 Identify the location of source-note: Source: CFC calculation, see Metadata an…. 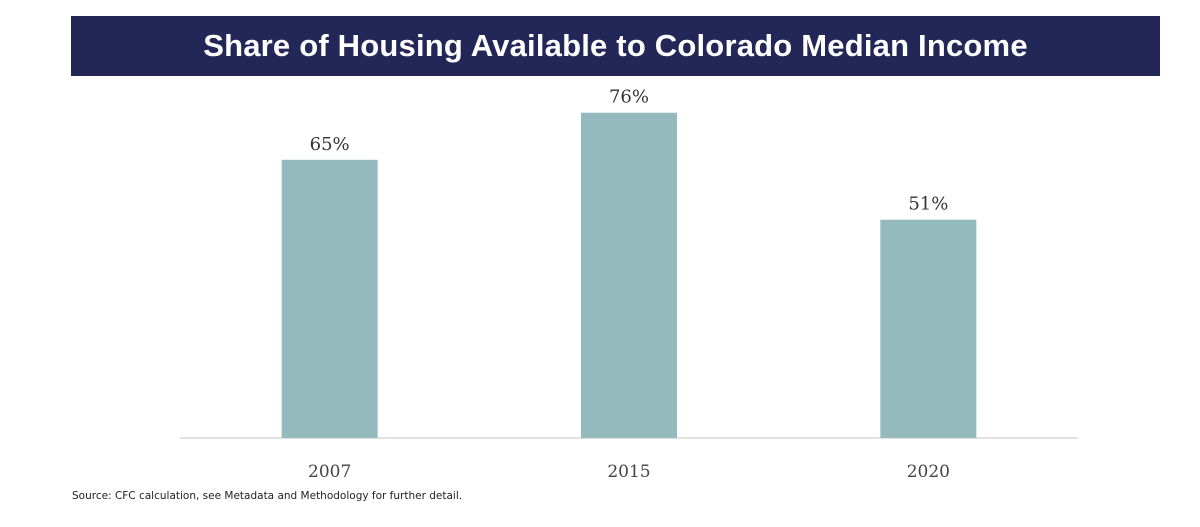
(267, 496).